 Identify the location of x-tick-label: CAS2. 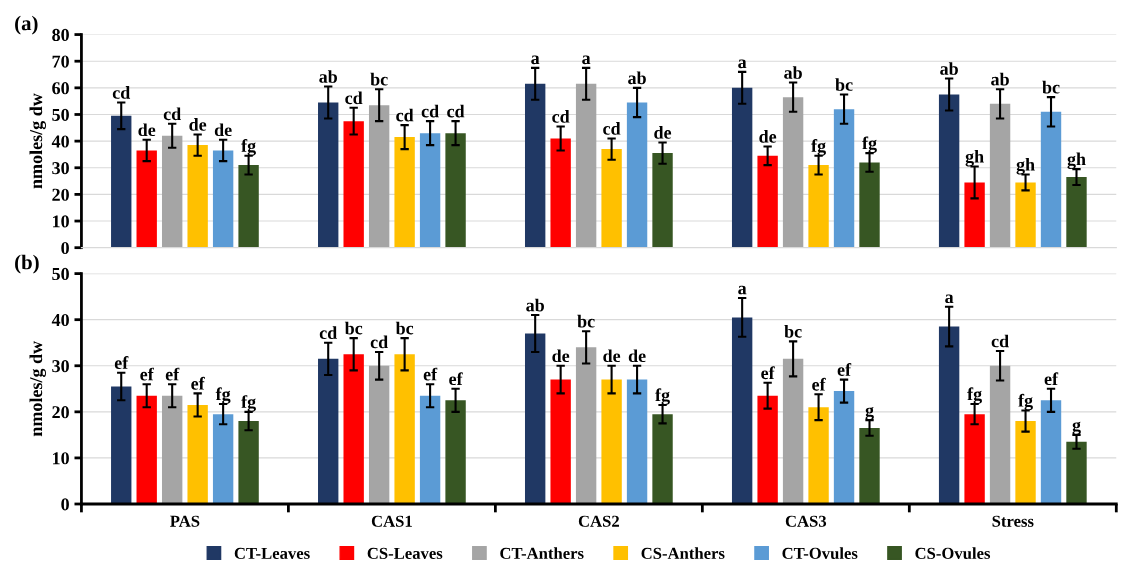
(598, 521).